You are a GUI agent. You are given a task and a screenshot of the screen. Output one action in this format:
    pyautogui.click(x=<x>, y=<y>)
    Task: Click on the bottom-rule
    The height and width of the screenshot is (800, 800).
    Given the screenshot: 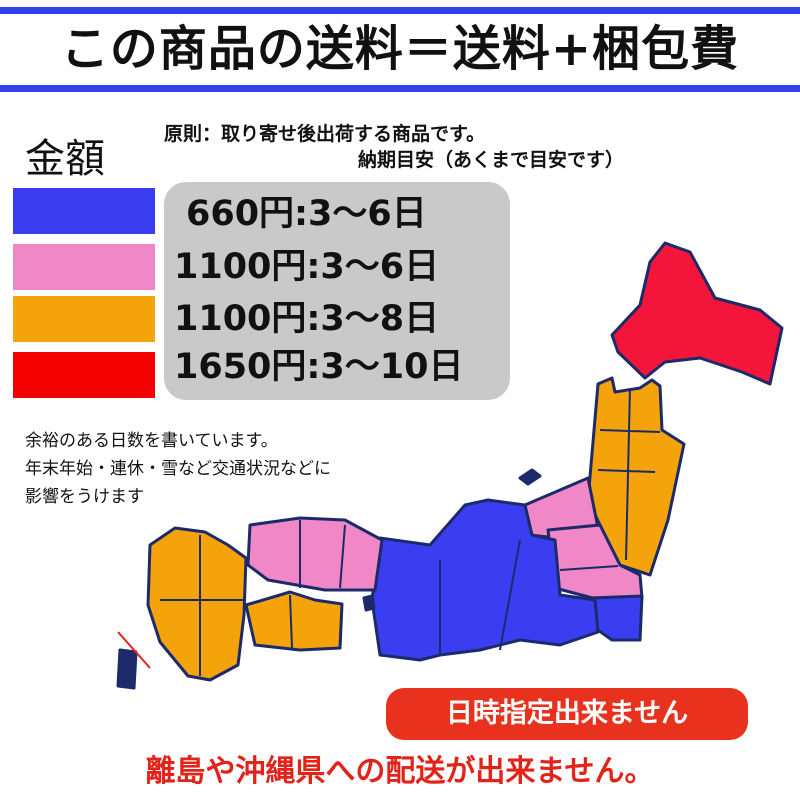 What is the action you would take?
    pyautogui.click(x=400, y=88)
    